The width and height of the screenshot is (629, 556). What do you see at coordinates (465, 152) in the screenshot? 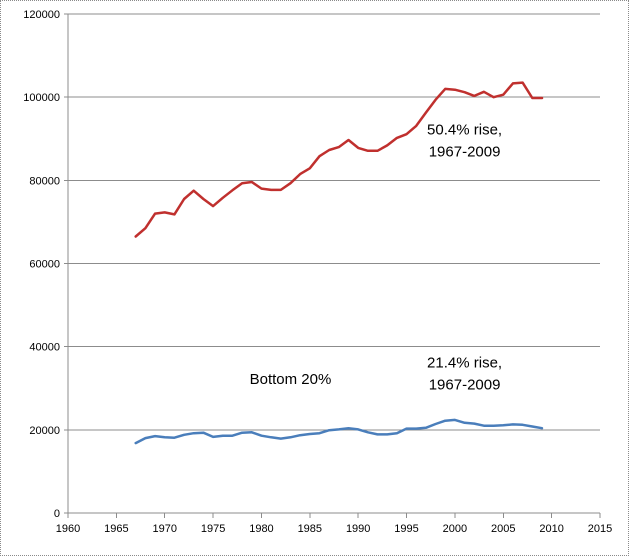
I see `annotation-1-line-2: 1967-2009` at bounding box center [465, 152].